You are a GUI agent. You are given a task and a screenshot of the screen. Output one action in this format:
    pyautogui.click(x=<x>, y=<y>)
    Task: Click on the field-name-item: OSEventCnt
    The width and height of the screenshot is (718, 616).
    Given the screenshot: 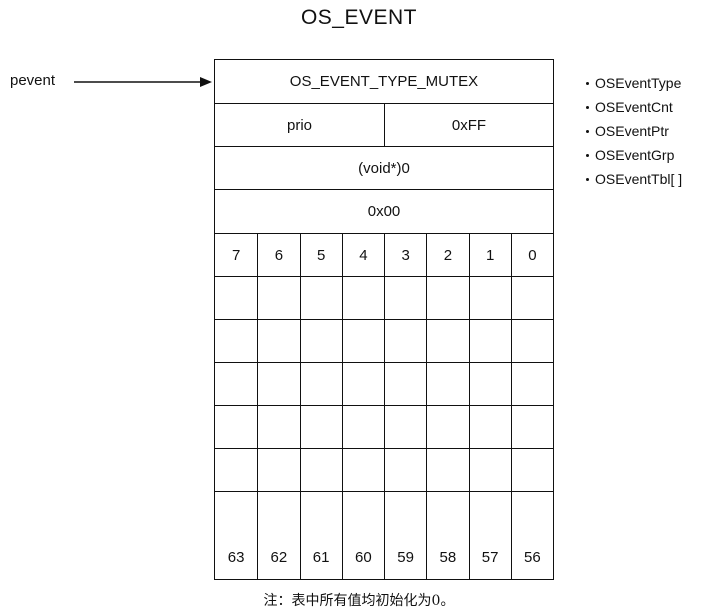 What is the action you would take?
    pyautogui.click(x=634, y=107)
    